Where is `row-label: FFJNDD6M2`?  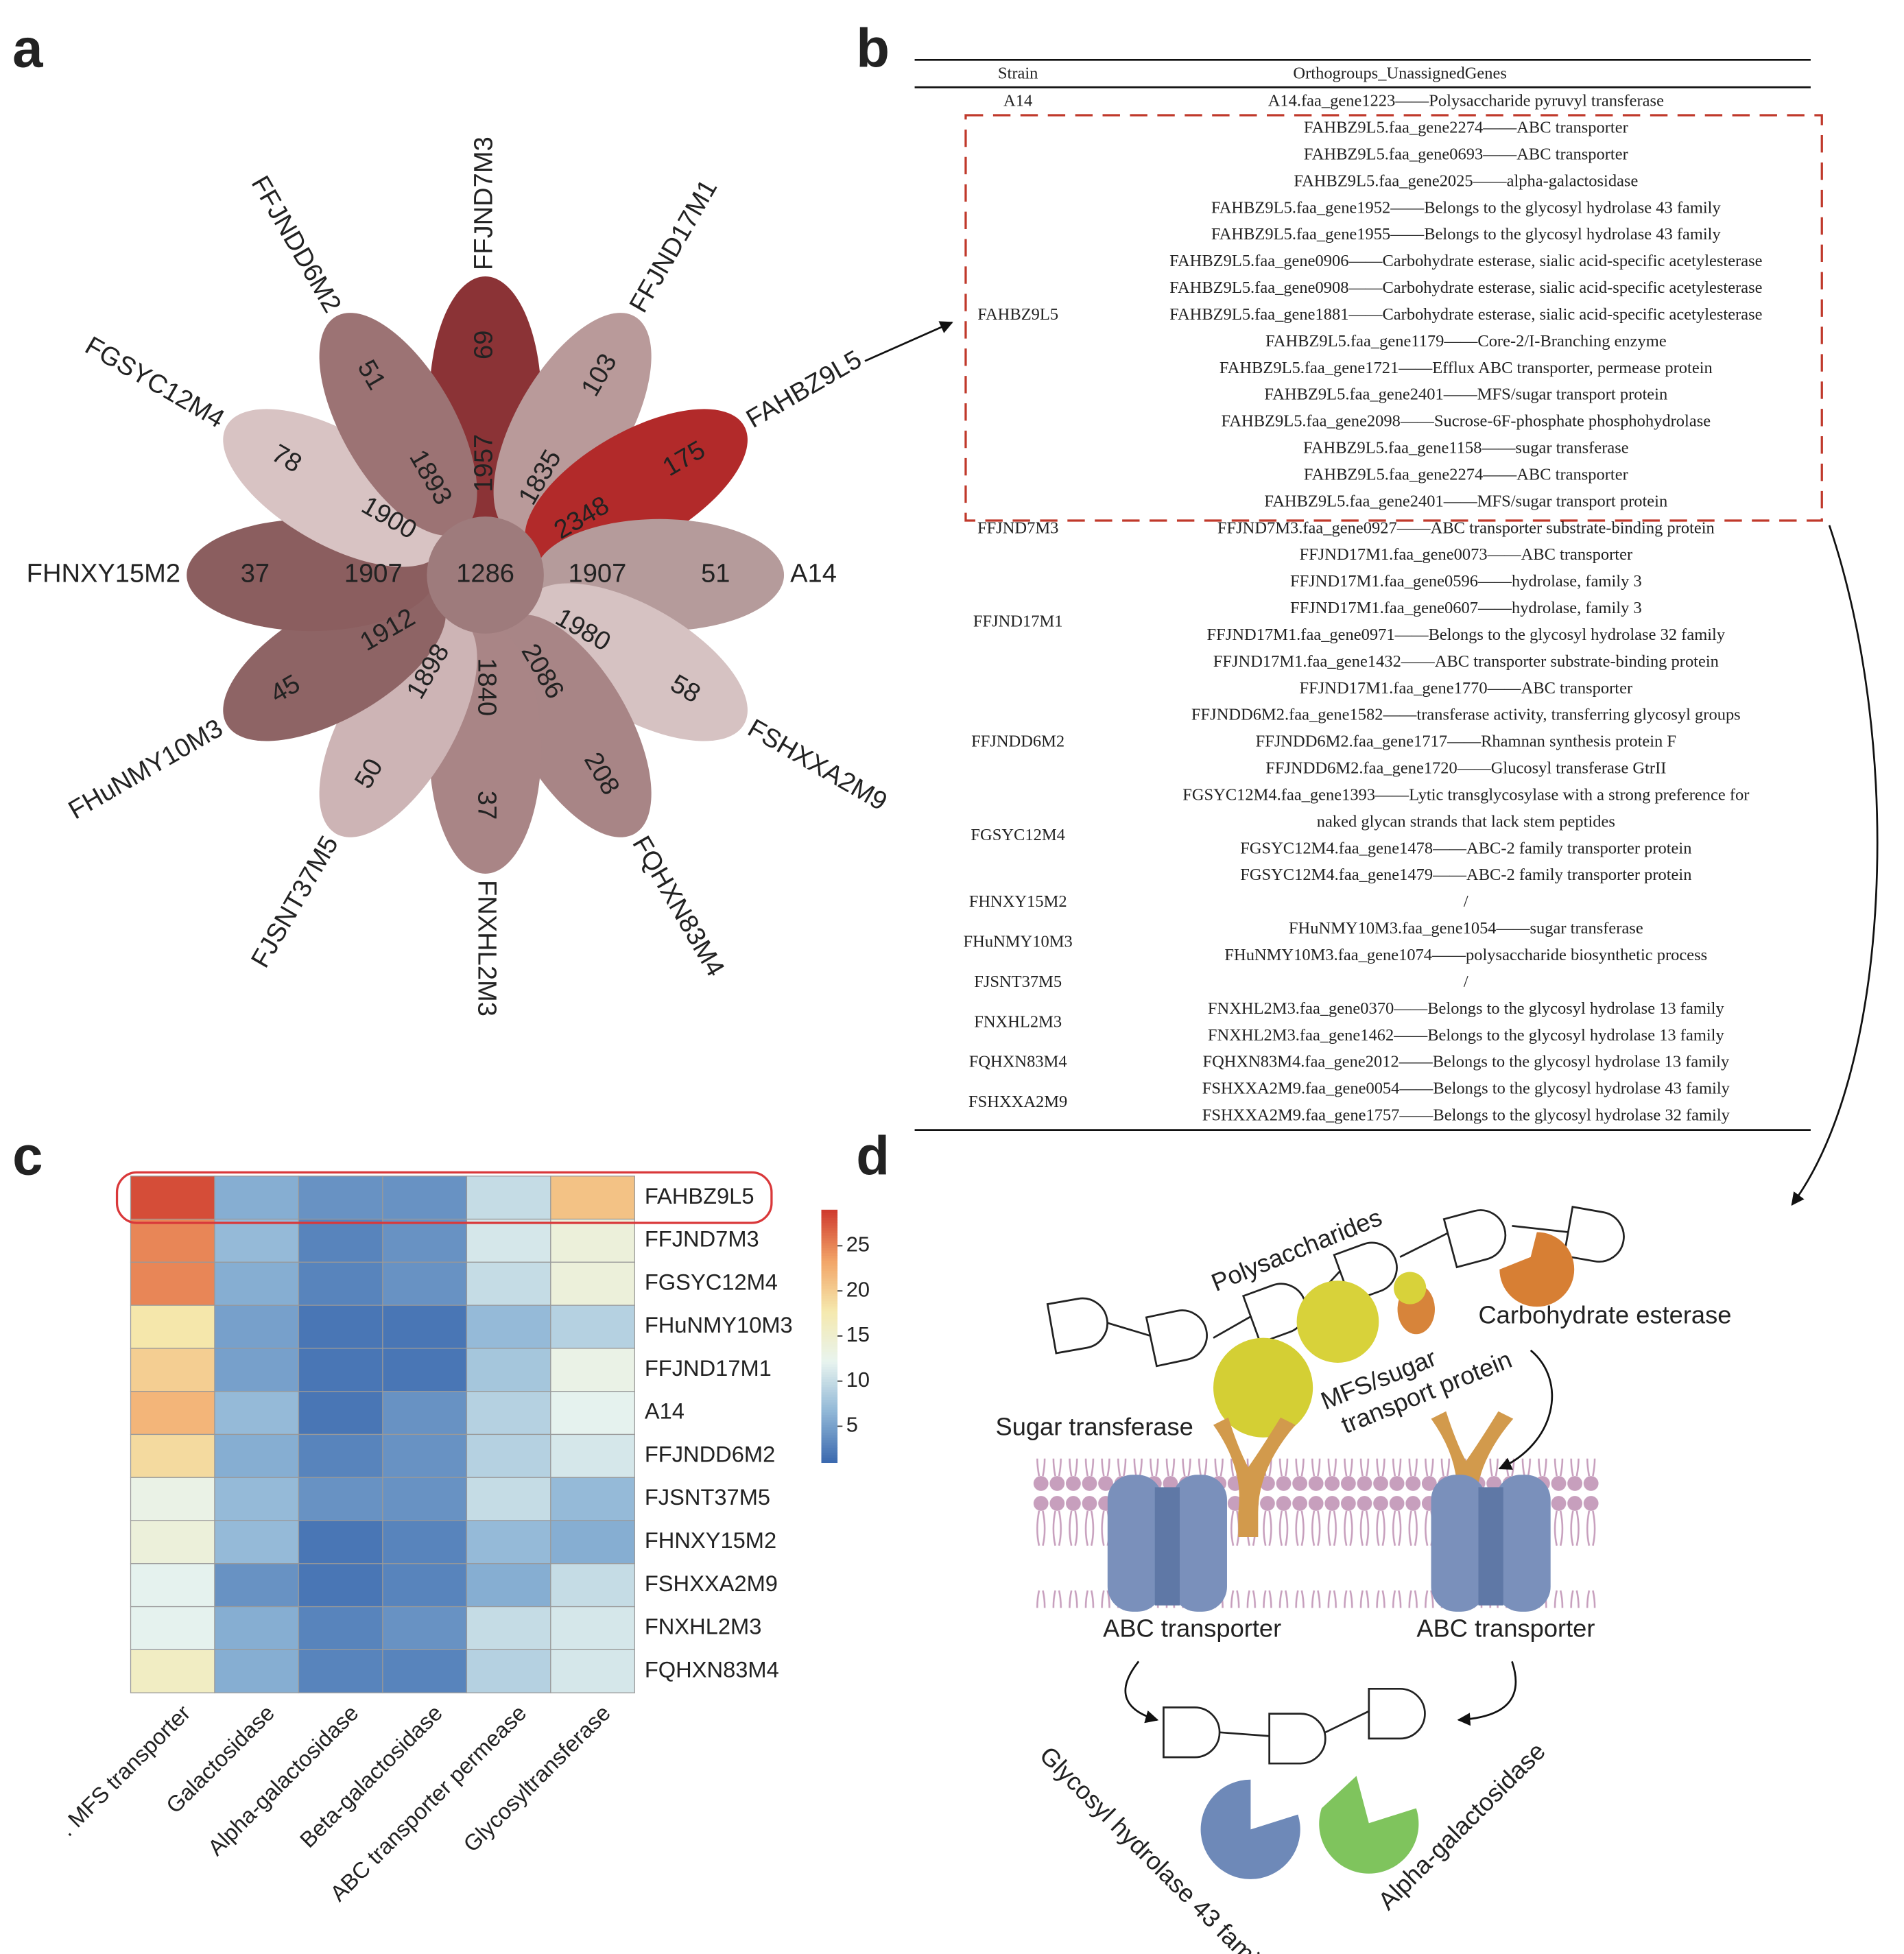 row-label: FFJNDD6M2 is located at coordinates (710, 1454).